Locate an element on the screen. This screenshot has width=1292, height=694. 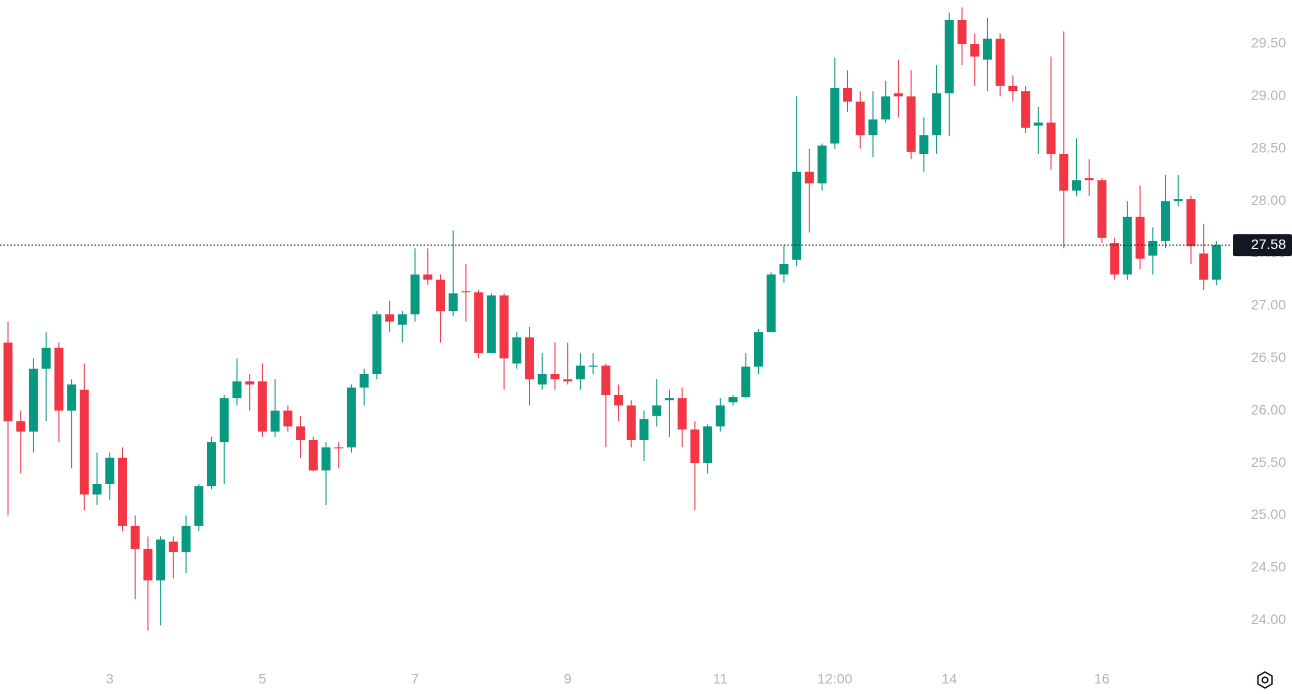
x-tick-label: 5 is located at coordinates (263, 679).